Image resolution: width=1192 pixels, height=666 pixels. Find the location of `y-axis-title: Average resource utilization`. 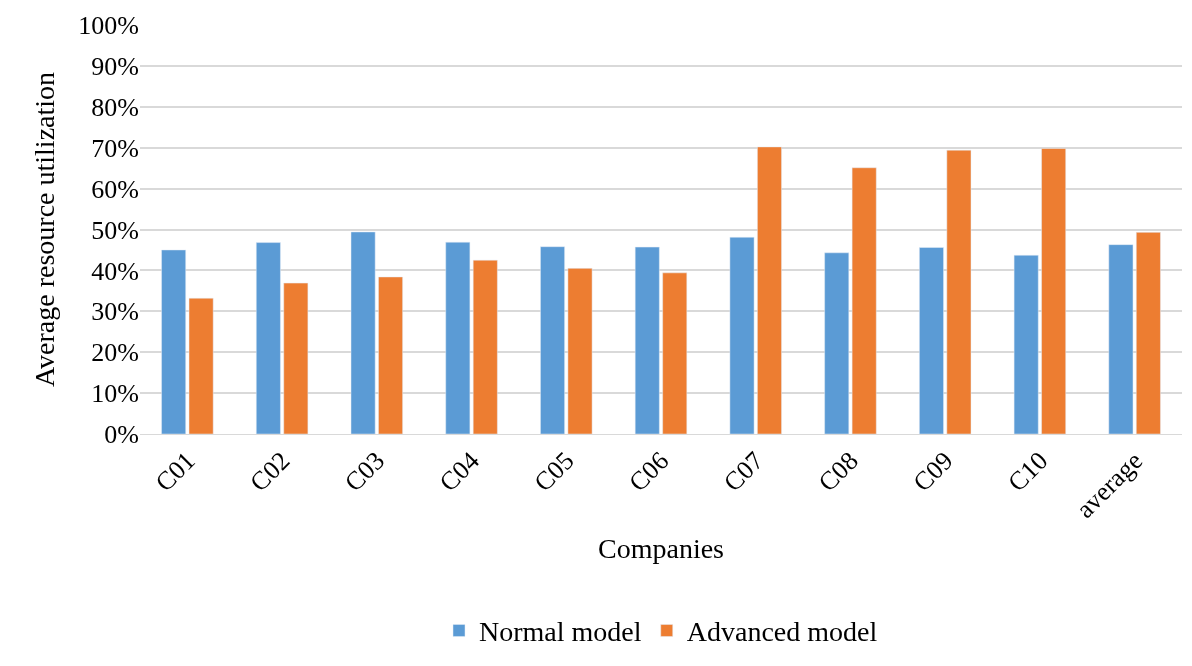

y-axis-title: Average resource utilization is located at coordinates (45, 229).